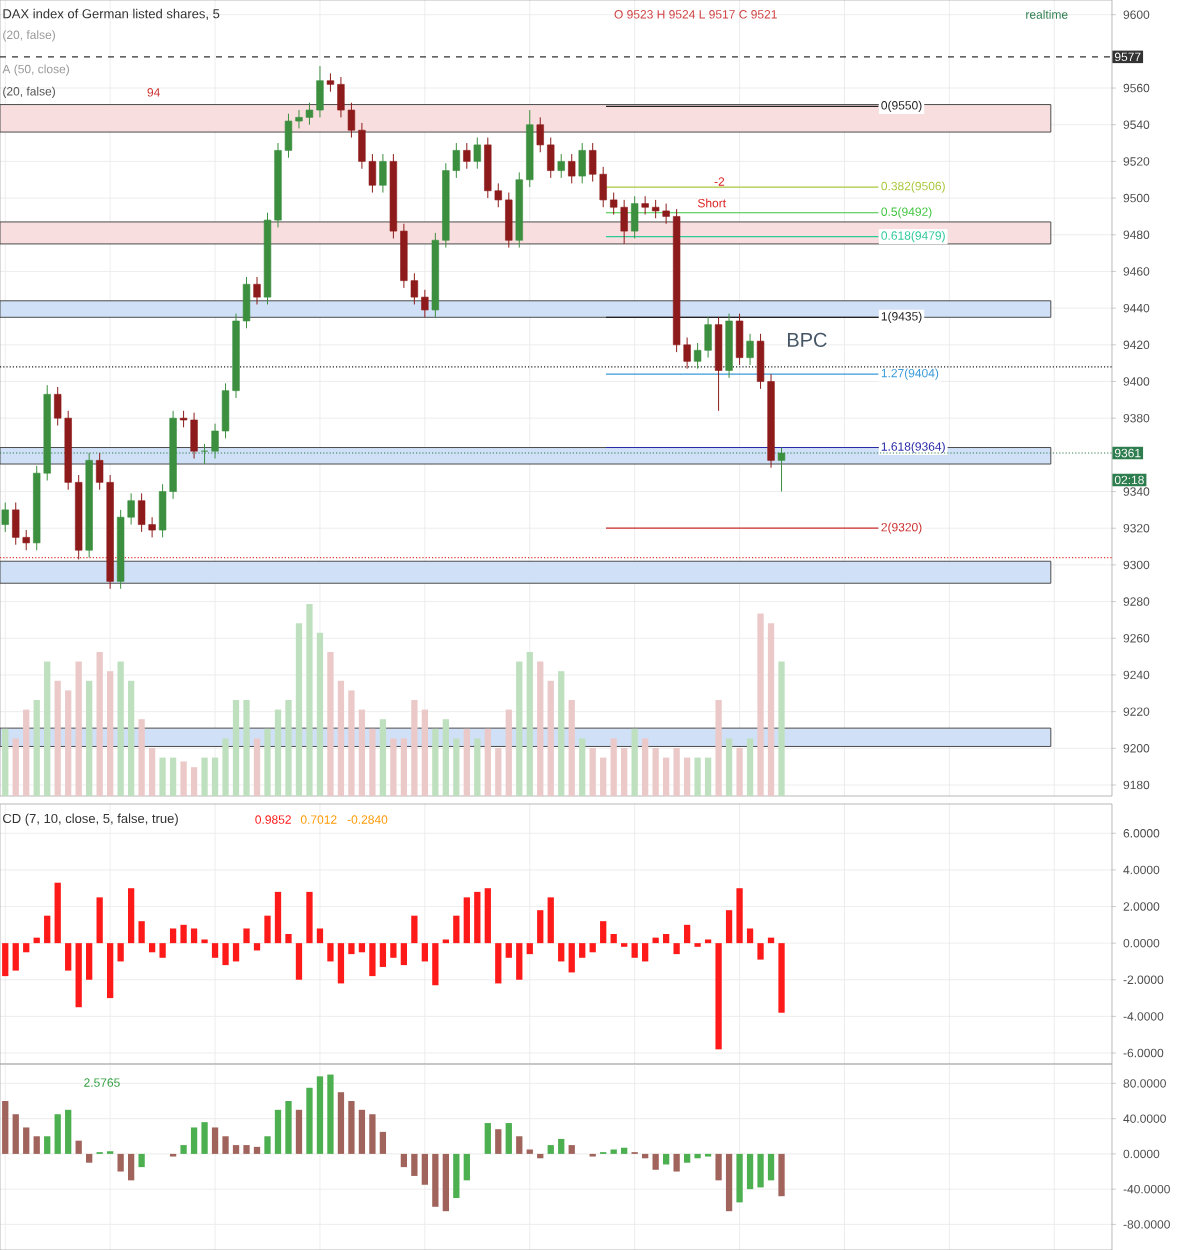 This screenshot has width=1180, height=1250. Describe the element at coordinates (807, 339) in the screenshot. I see `annotation: BPC` at that location.